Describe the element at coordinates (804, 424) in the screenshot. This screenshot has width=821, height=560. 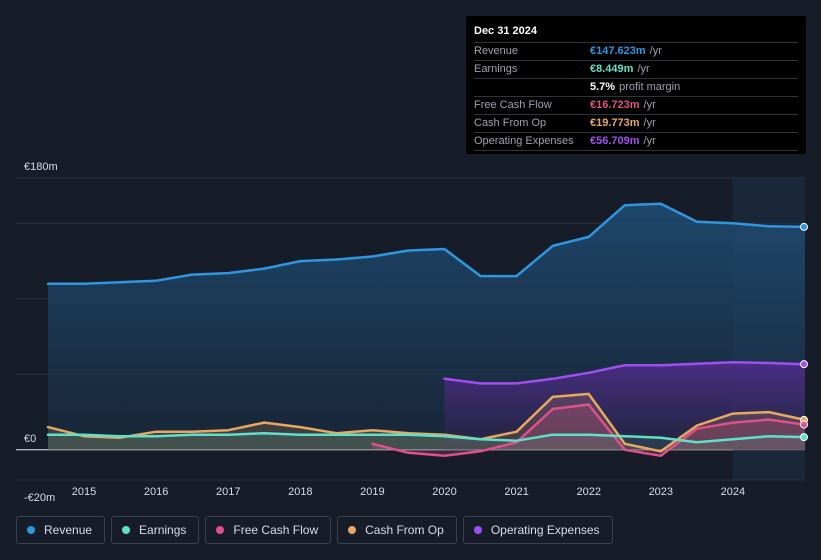
I see `free-cash-flow-end-marker` at that location.